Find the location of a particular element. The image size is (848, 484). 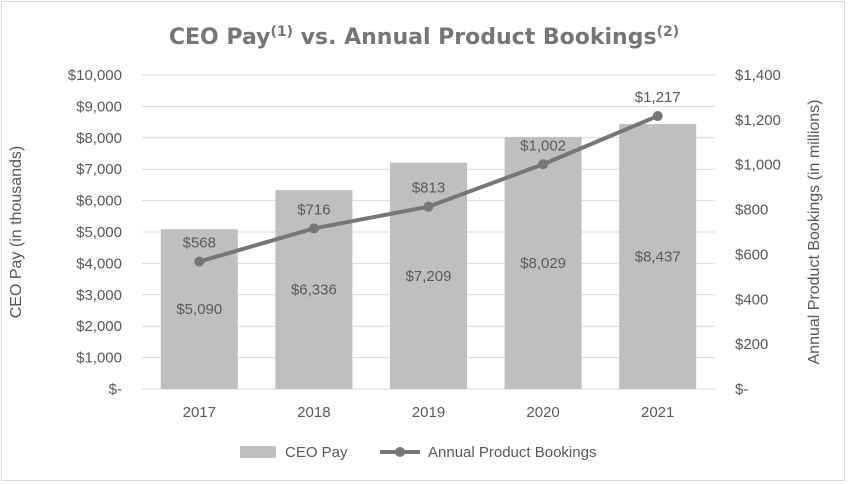

title-main: CEO Pay is located at coordinates (220, 37).